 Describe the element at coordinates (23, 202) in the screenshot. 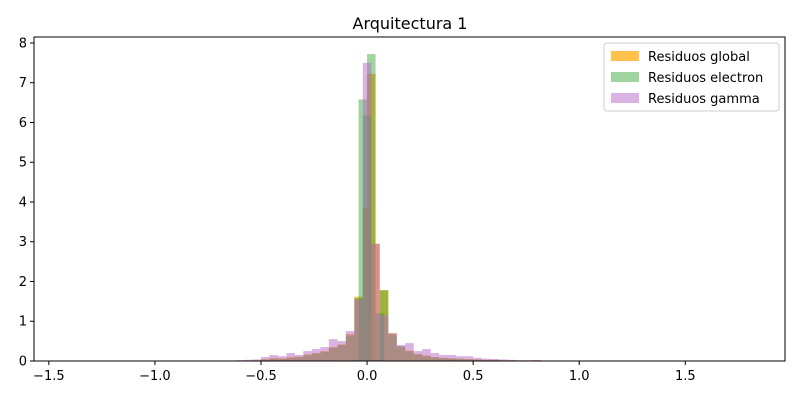

I see `y-tick-label: 4` at that location.